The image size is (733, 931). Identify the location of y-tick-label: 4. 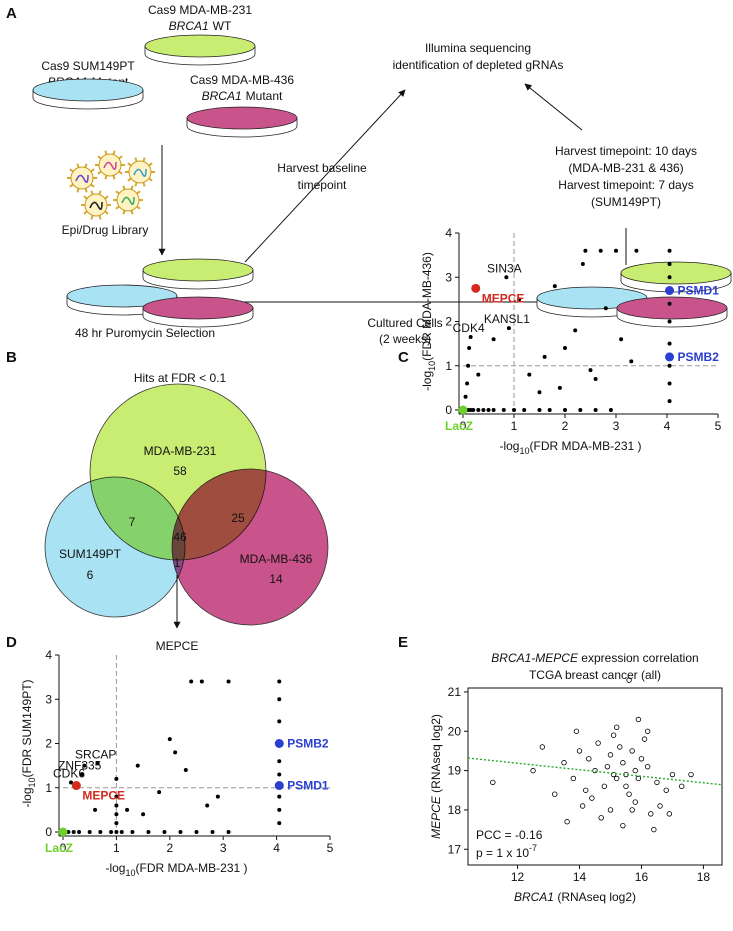
(448, 233).